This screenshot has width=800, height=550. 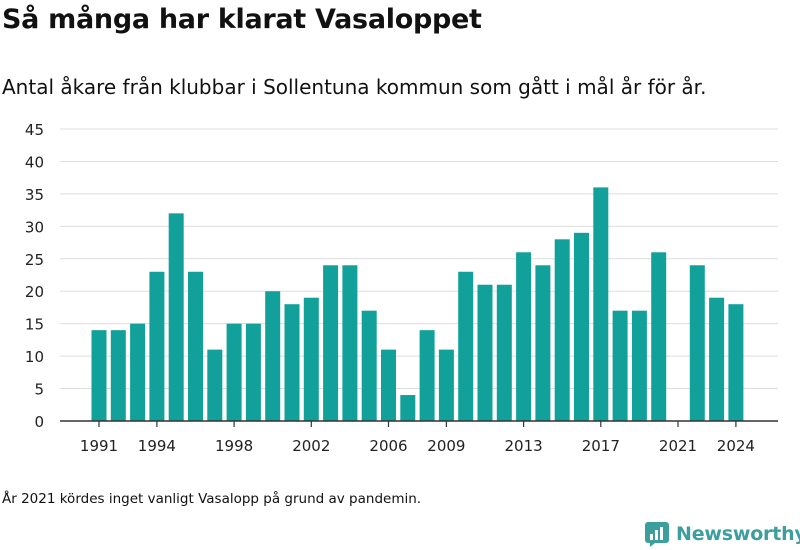 What do you see at coordinates (639, 365) in the screenshot?
I see `bar-2019` at bounding box center [639, 365].